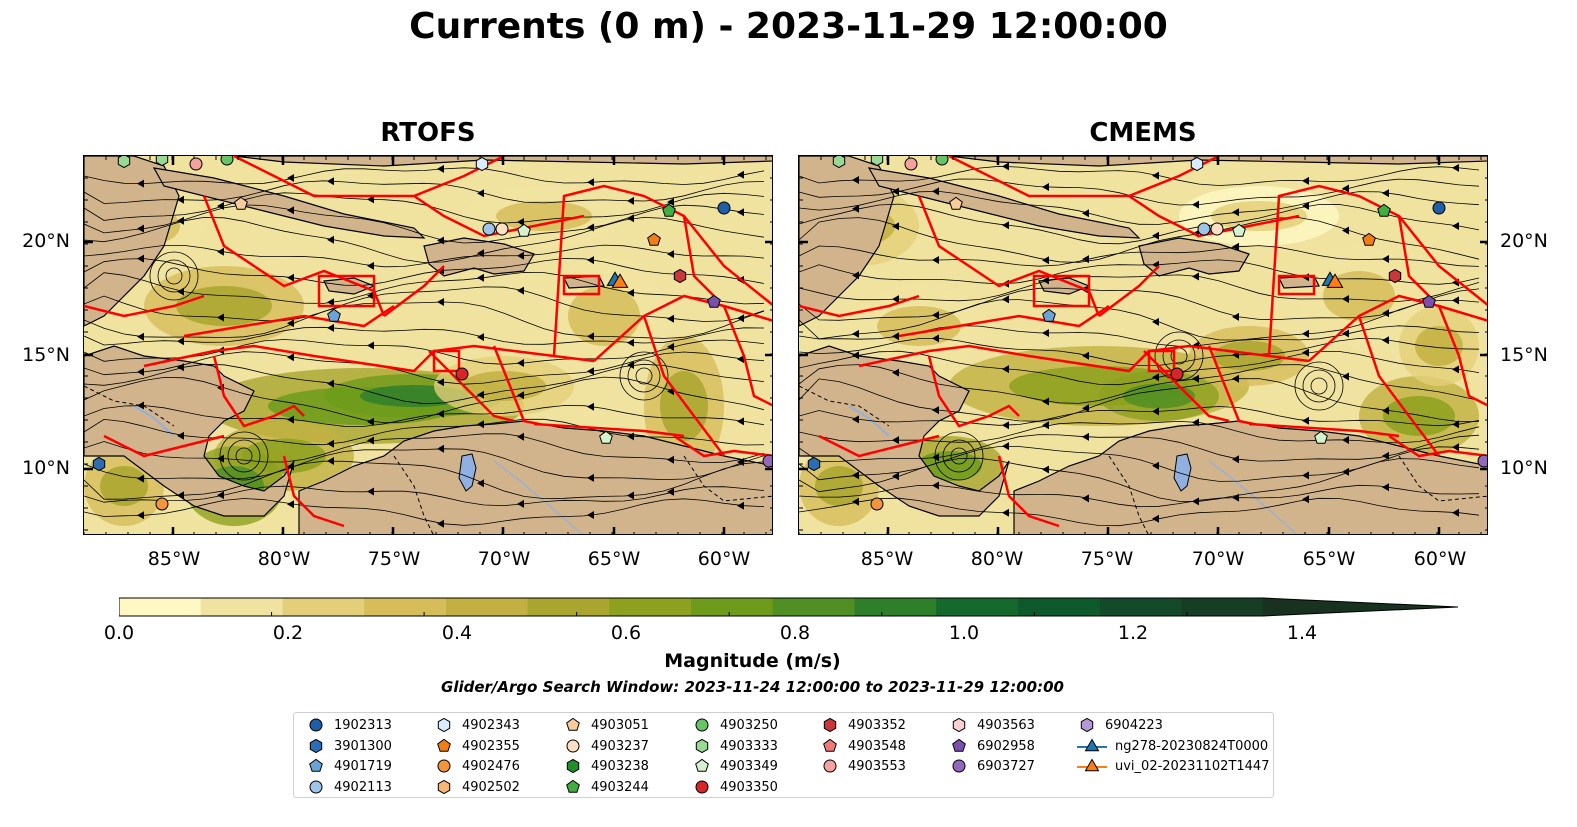 The height and width of the screenshot is (827, 1577). What do you see at coordinates (620, 787) in the screenshot?
I see `legend-label: 4903244` at bounding box center [620, 787].